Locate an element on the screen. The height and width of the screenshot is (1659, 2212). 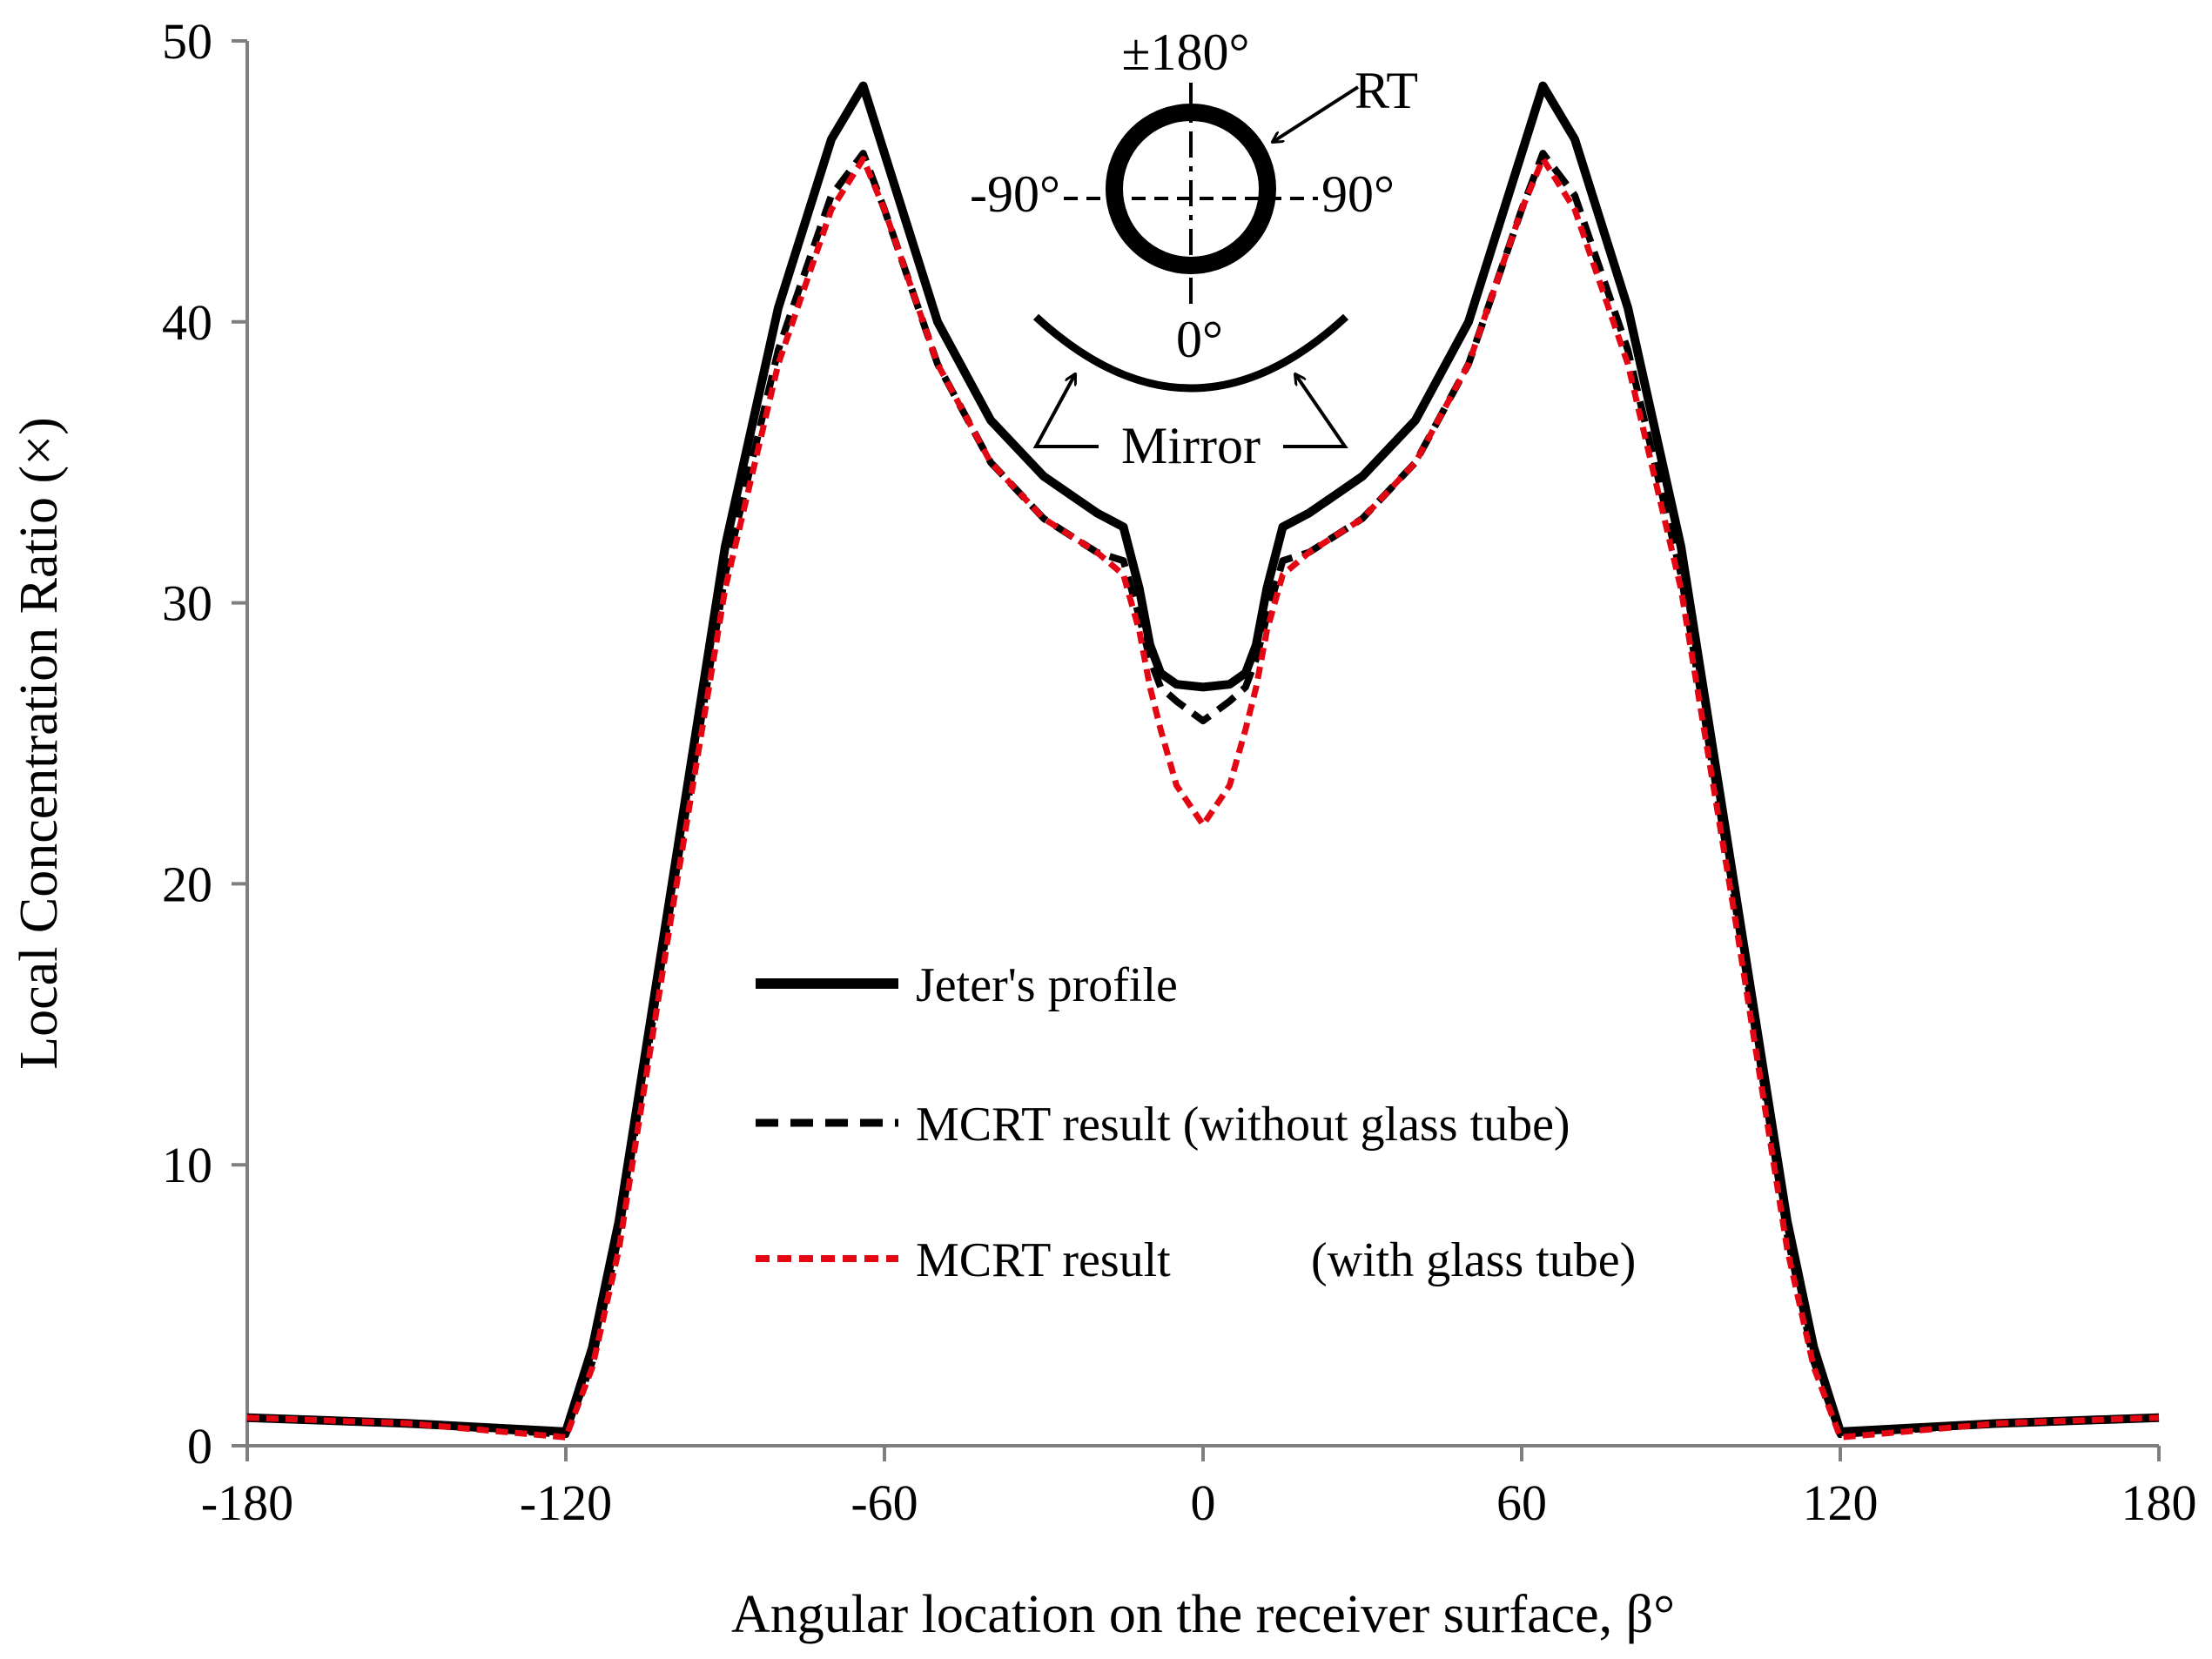
y-axis-title: Local Concentration Ratio (×) is located at coordinates (39, 743).